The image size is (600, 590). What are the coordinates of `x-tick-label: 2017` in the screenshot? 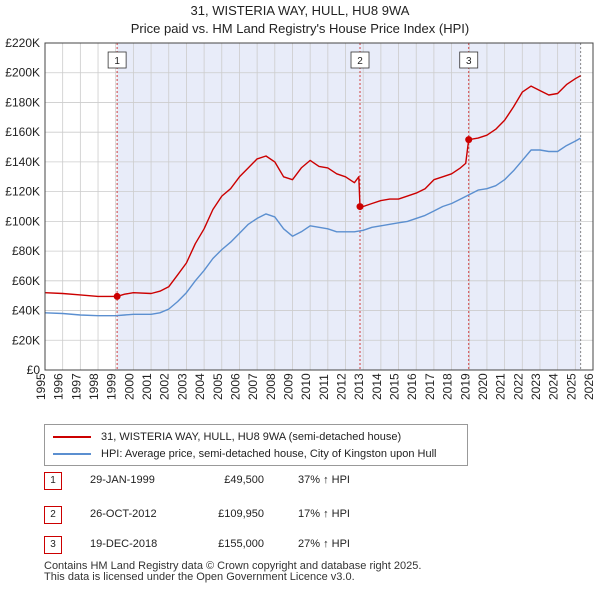 It's located at (430, 386).